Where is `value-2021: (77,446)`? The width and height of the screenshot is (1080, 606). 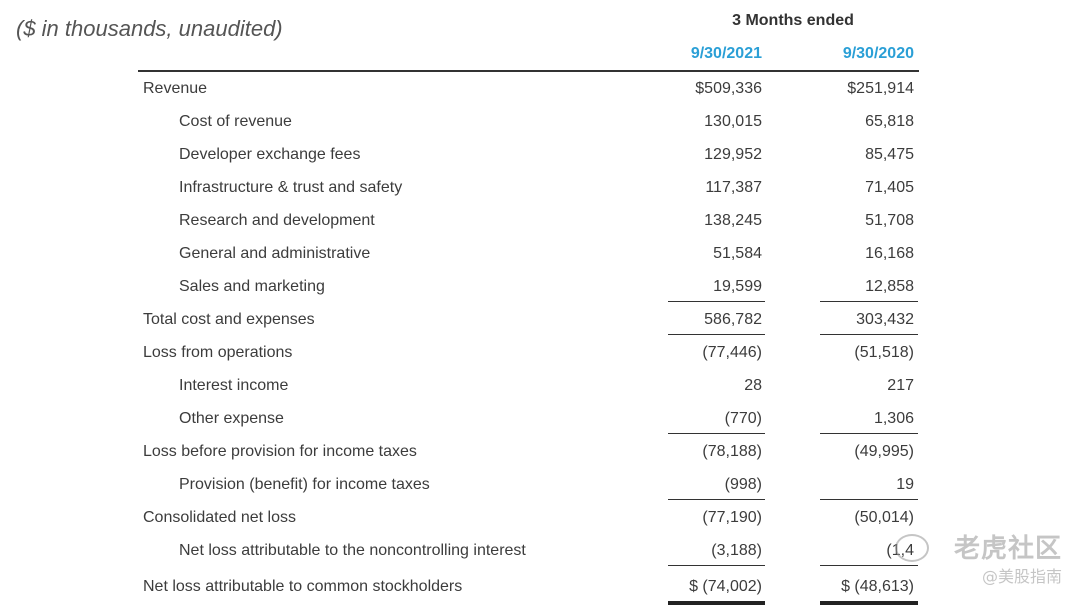
value-2021: (77,446) is located at coordinates (732, 352).